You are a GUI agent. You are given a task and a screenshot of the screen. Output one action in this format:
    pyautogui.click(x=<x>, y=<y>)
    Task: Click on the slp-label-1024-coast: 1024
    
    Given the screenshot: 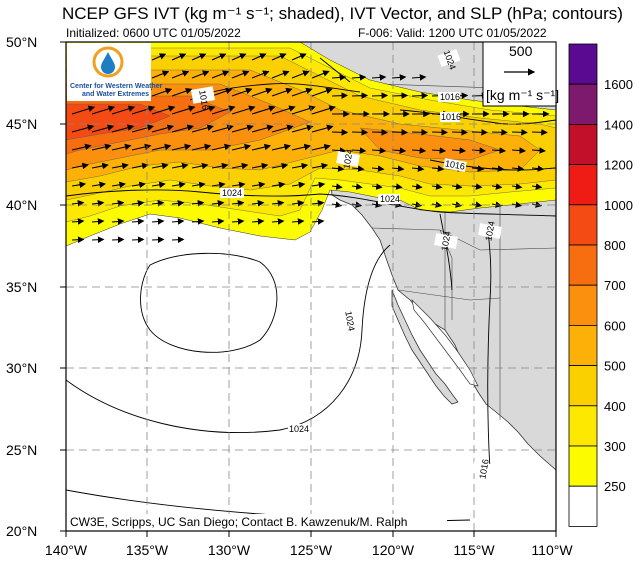 What is the action you would take?
    pyautogui.click(x=232, y=193)
    